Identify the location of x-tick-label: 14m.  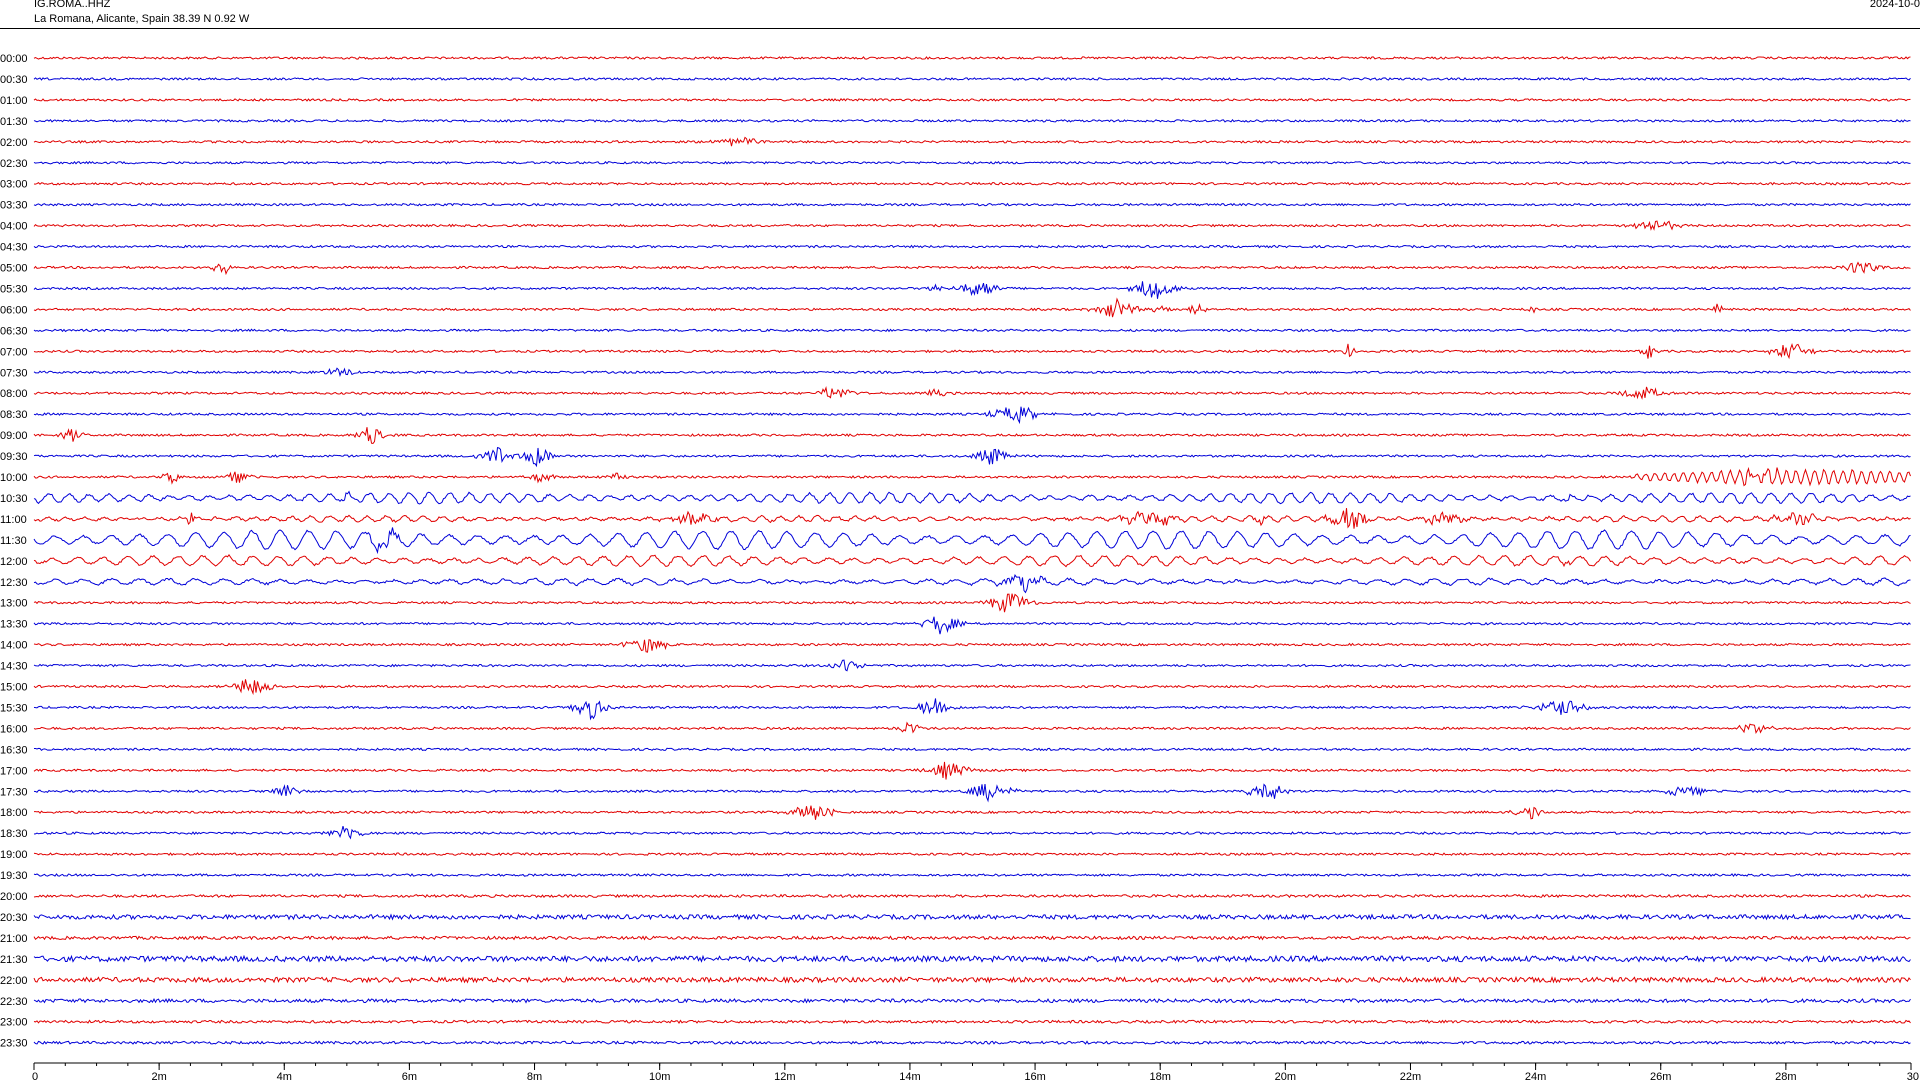
(909, 1075).